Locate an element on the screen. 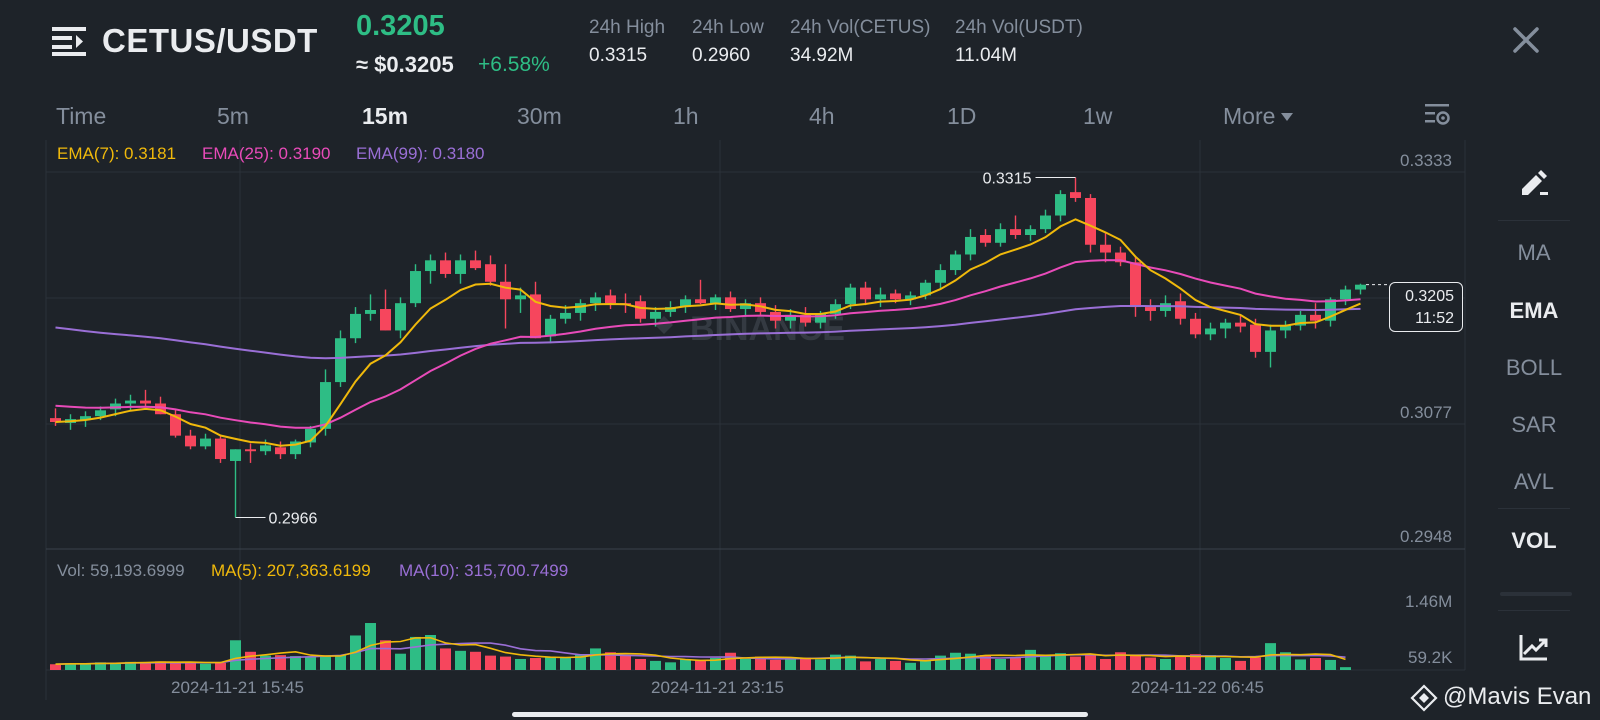 The height and width of the screenshot is (720, 1600). indicator-vol: VOL is located at coordinates (1534, 540).